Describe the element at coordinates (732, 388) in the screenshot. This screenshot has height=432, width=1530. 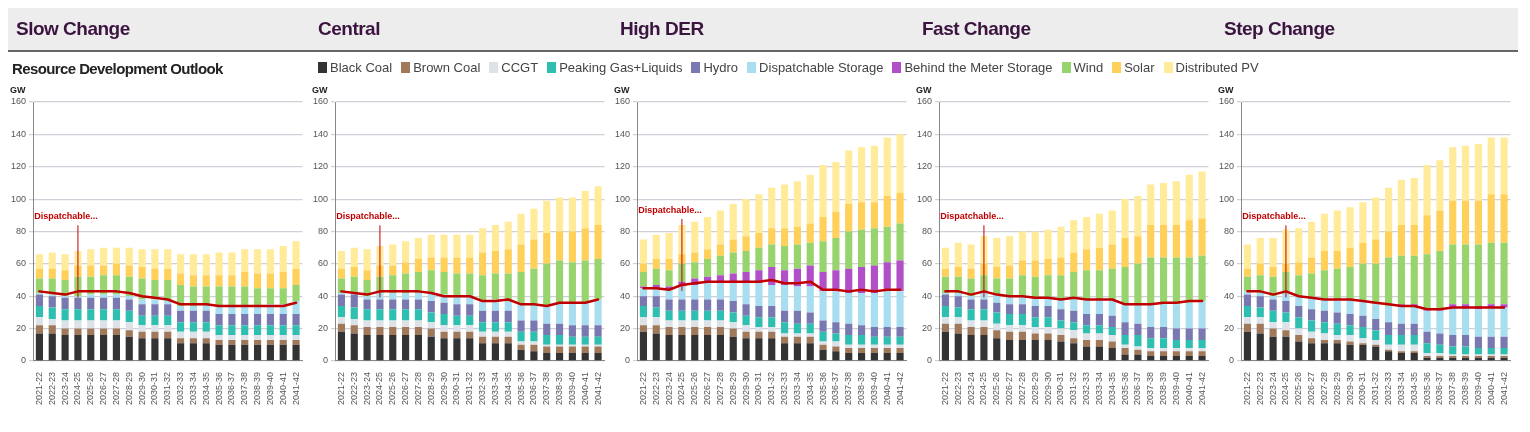
I see `x-tick-label: 2028-29` at that location.